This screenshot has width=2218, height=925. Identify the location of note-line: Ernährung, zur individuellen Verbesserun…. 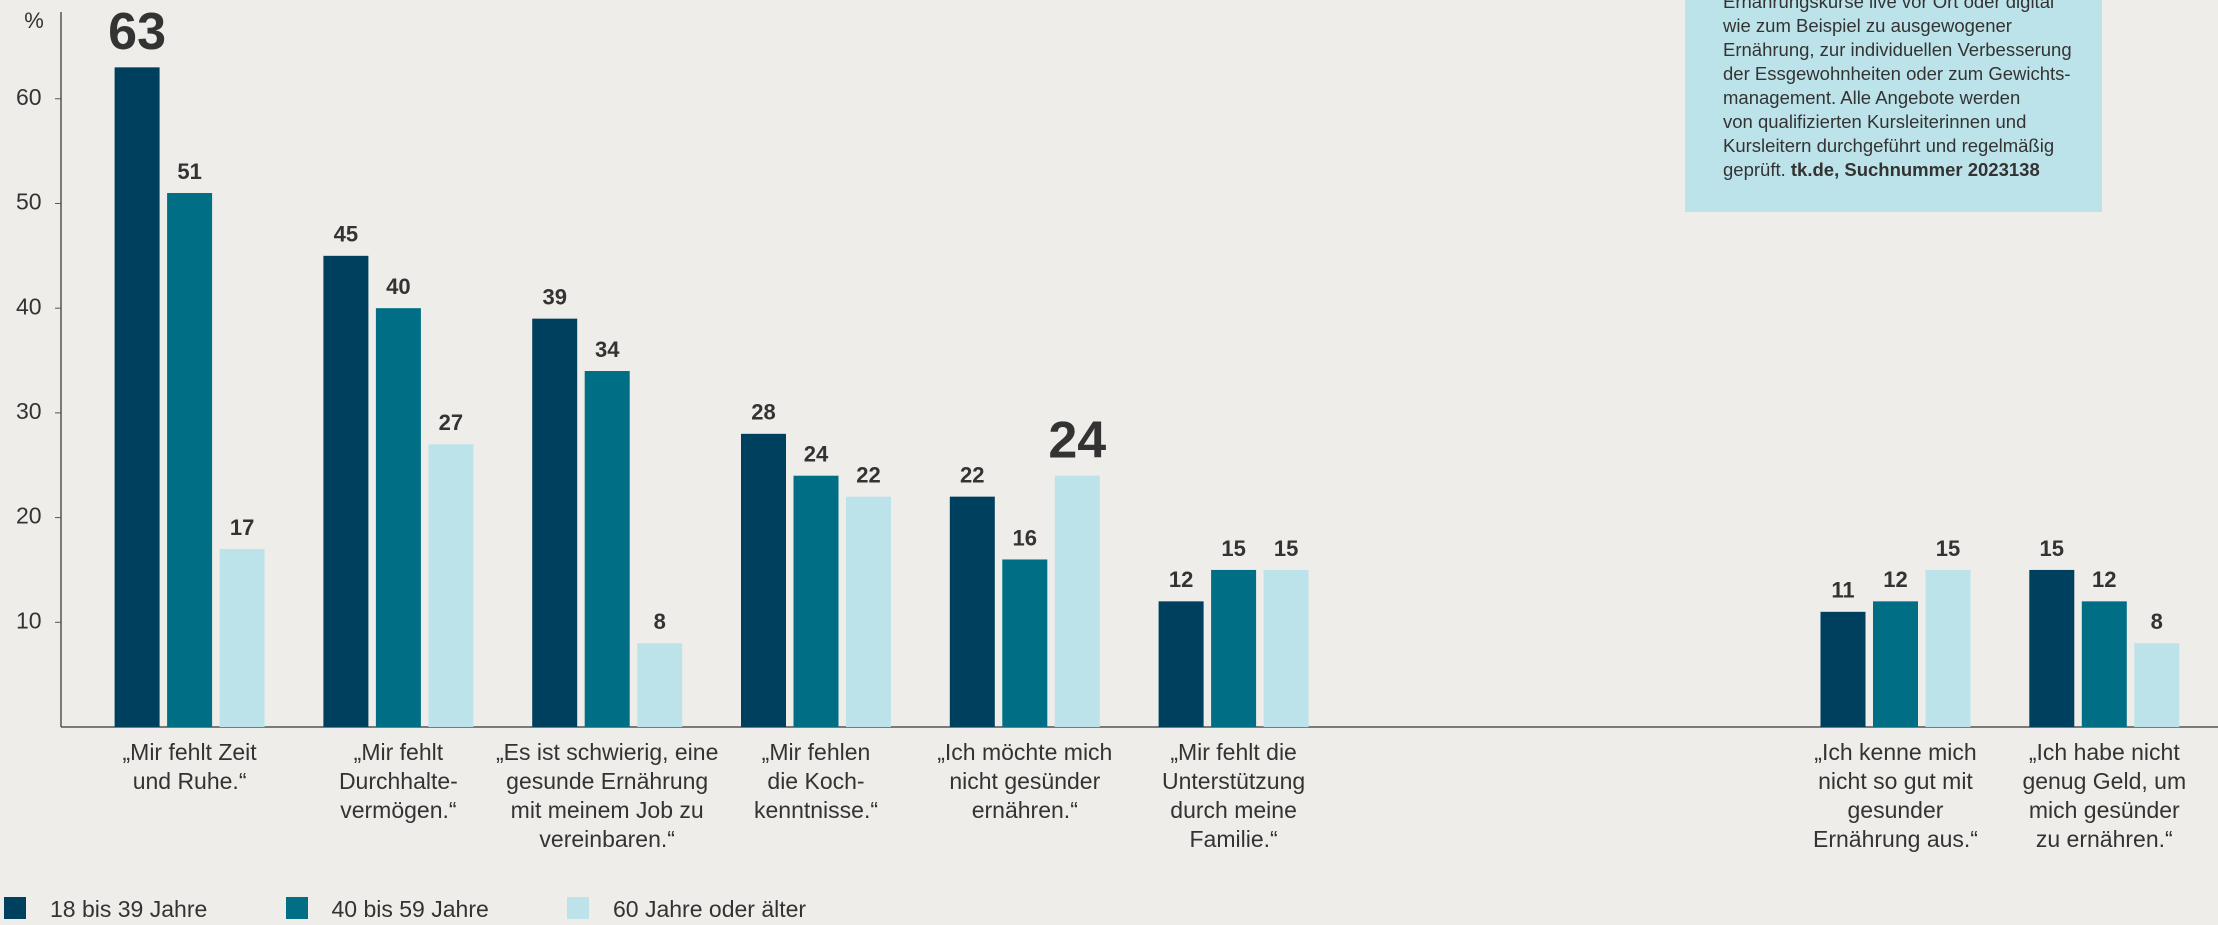
(1897, 49).